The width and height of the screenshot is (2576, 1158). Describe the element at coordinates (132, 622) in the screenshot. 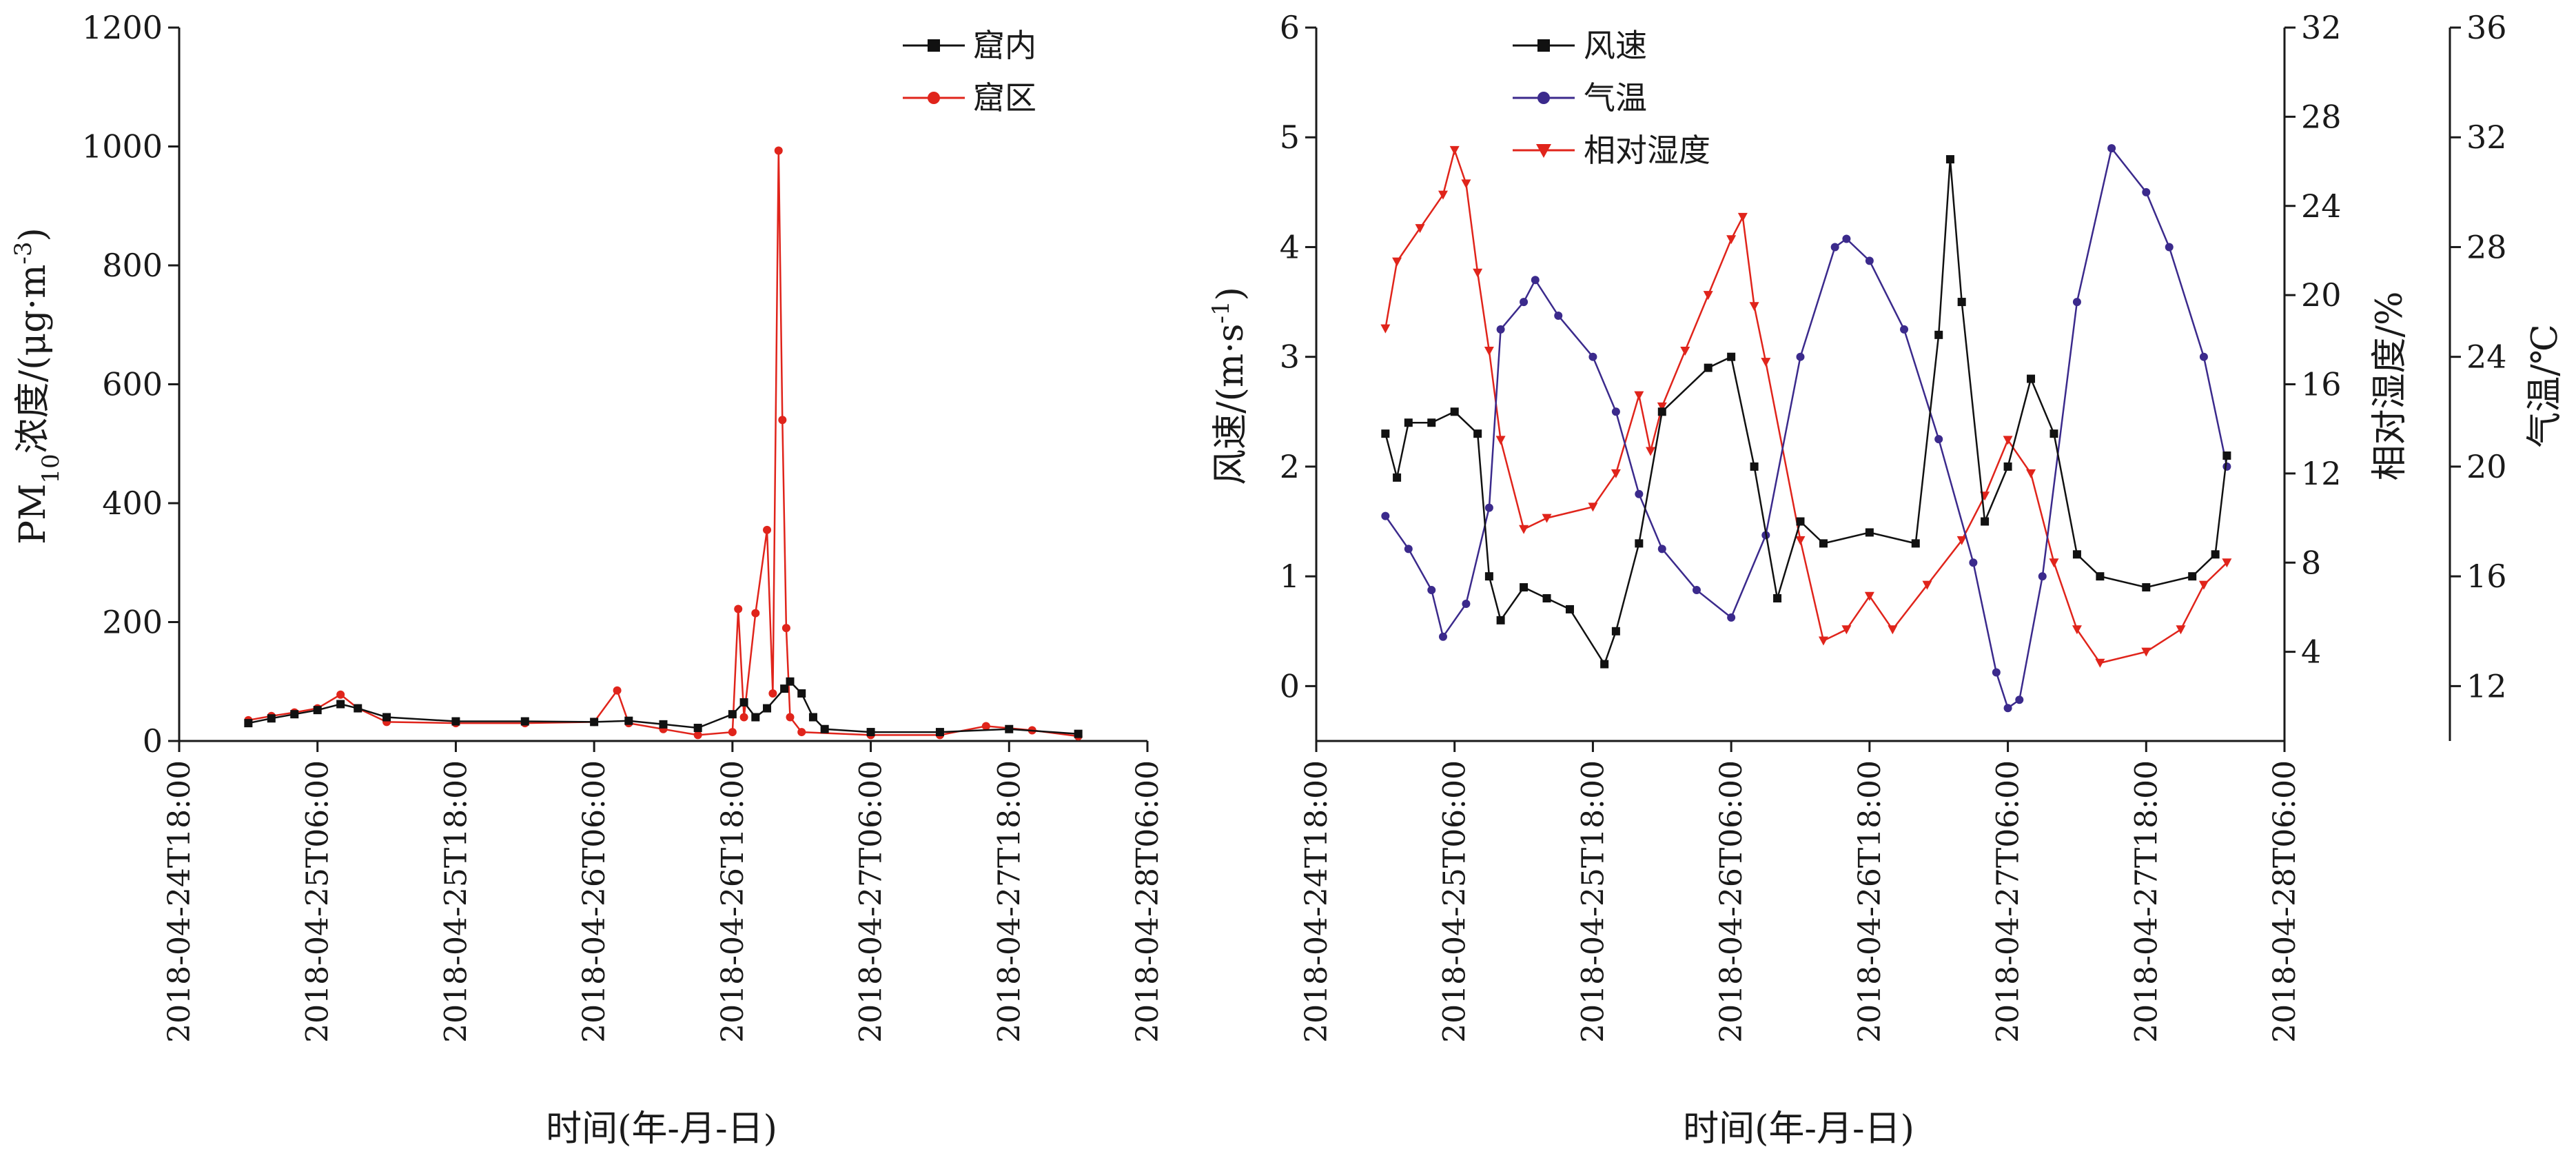

I see `left-y-tick-label: 200` at that location.